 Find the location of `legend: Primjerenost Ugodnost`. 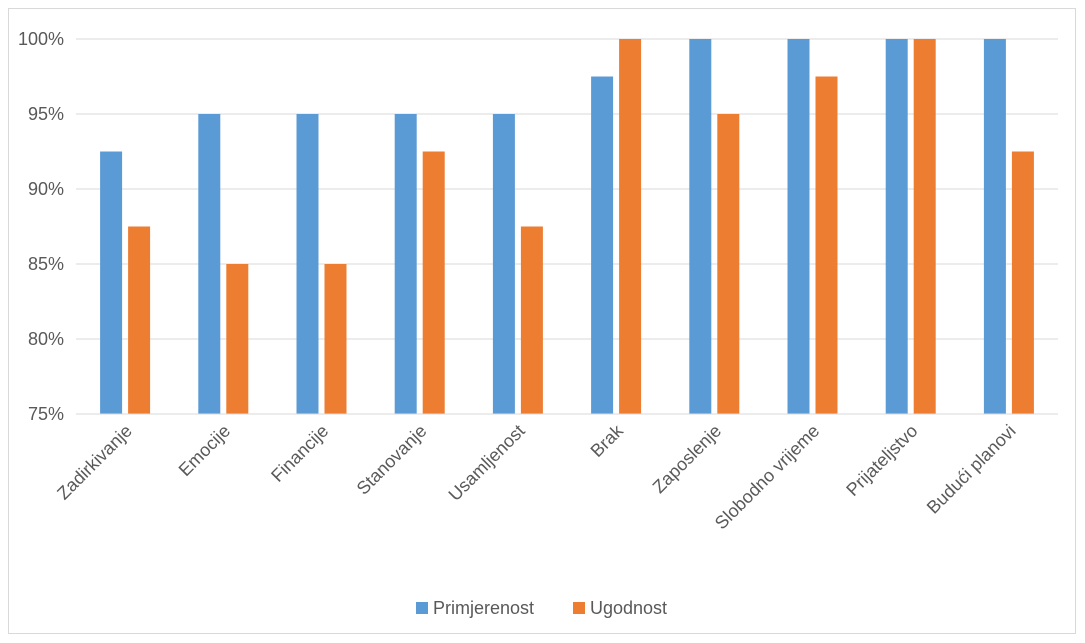

legend: Primjerenost Ugodnost is located at coordinates (541, 608).